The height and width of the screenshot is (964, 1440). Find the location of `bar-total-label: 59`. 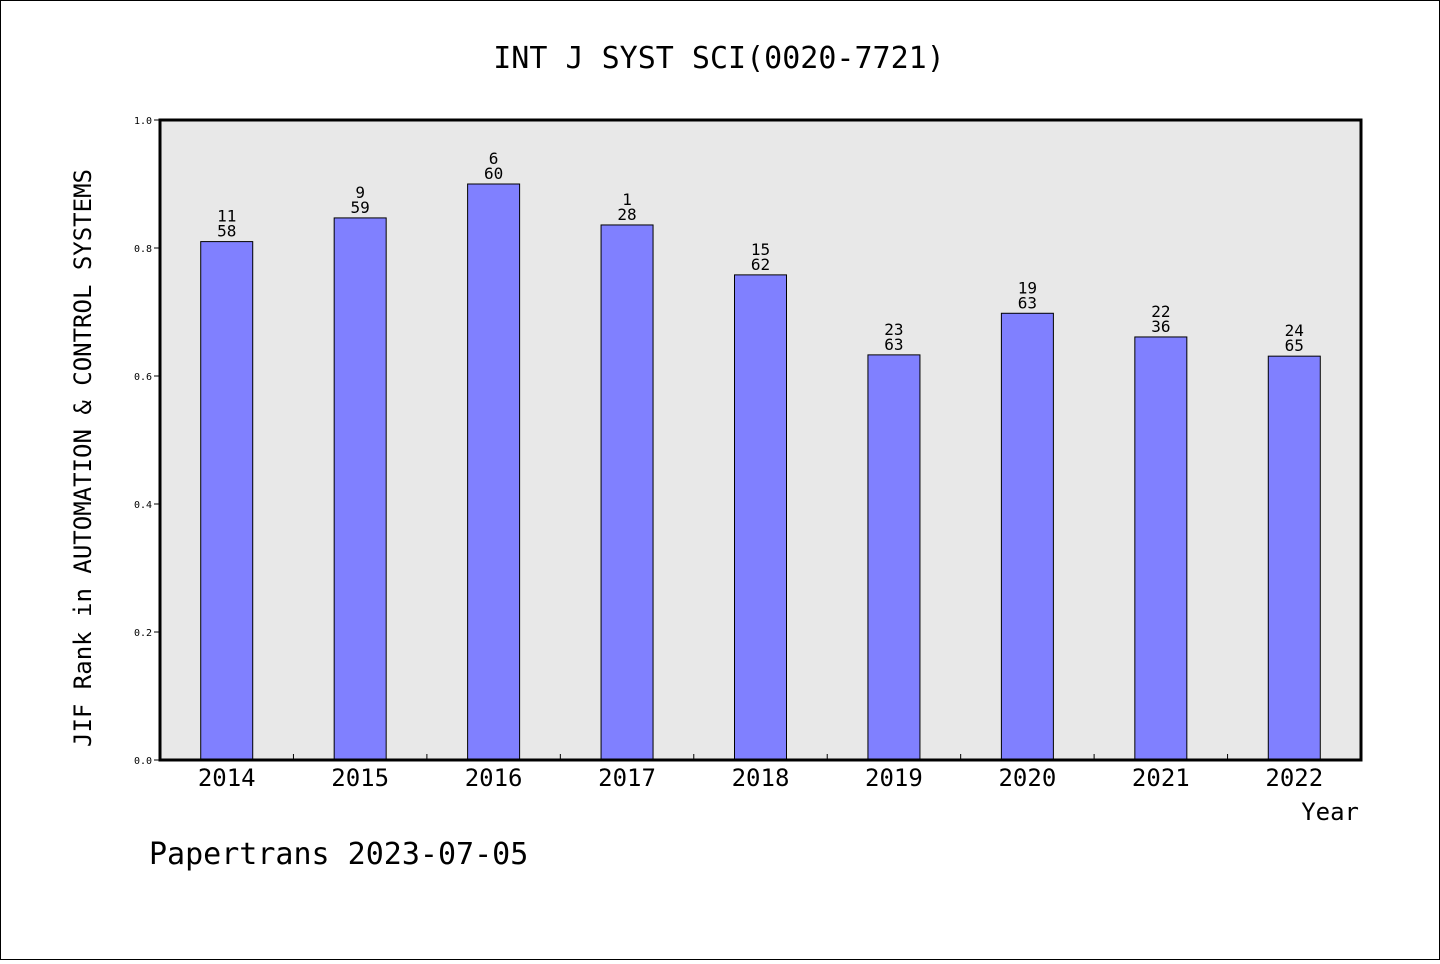

bar-total-label: 59 is located at coordinates (360, 207).